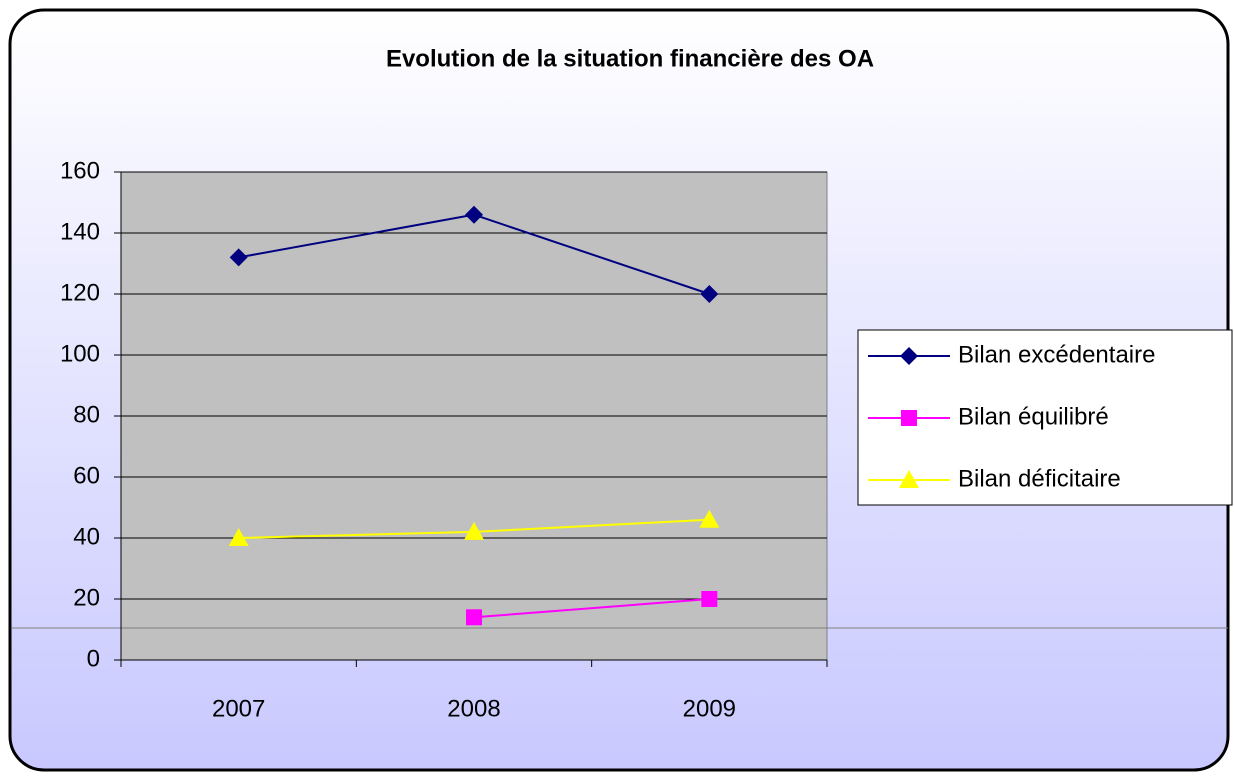 The height and width of the screenshot is (783, 1234). What do you see at coordinates (86, 414) in the screenshot?
I see `y-tick-label: 80` at bounding box center [86, 414].